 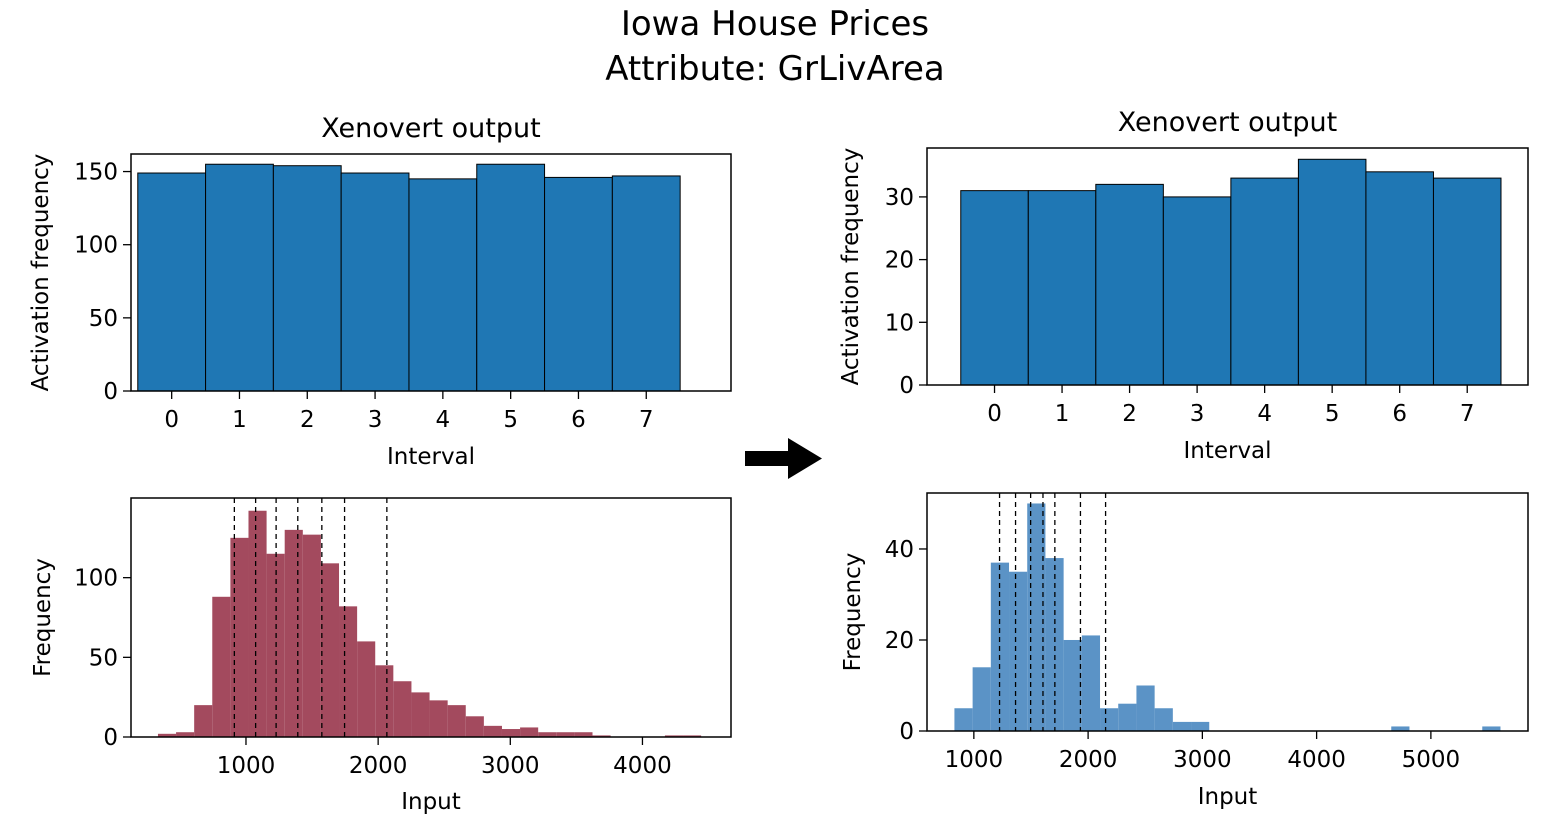 I want to click on x-tick-label: 2000, so click(x=1088, y=760).